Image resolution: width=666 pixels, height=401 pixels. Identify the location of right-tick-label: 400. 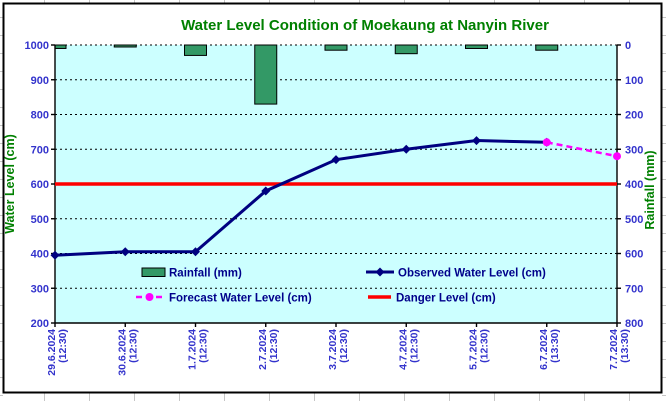
(634, 185).